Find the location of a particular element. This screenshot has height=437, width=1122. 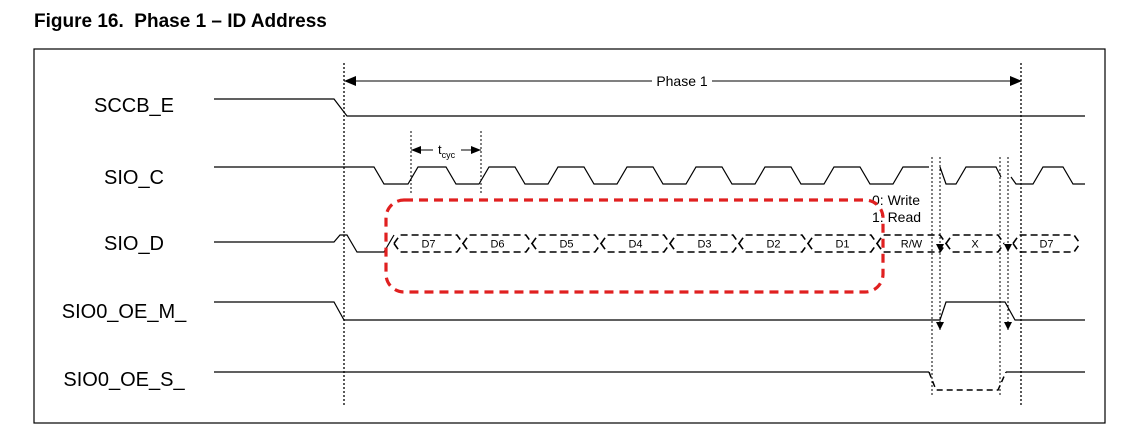

sio-c-waveform is located at coordinates (571, 175).